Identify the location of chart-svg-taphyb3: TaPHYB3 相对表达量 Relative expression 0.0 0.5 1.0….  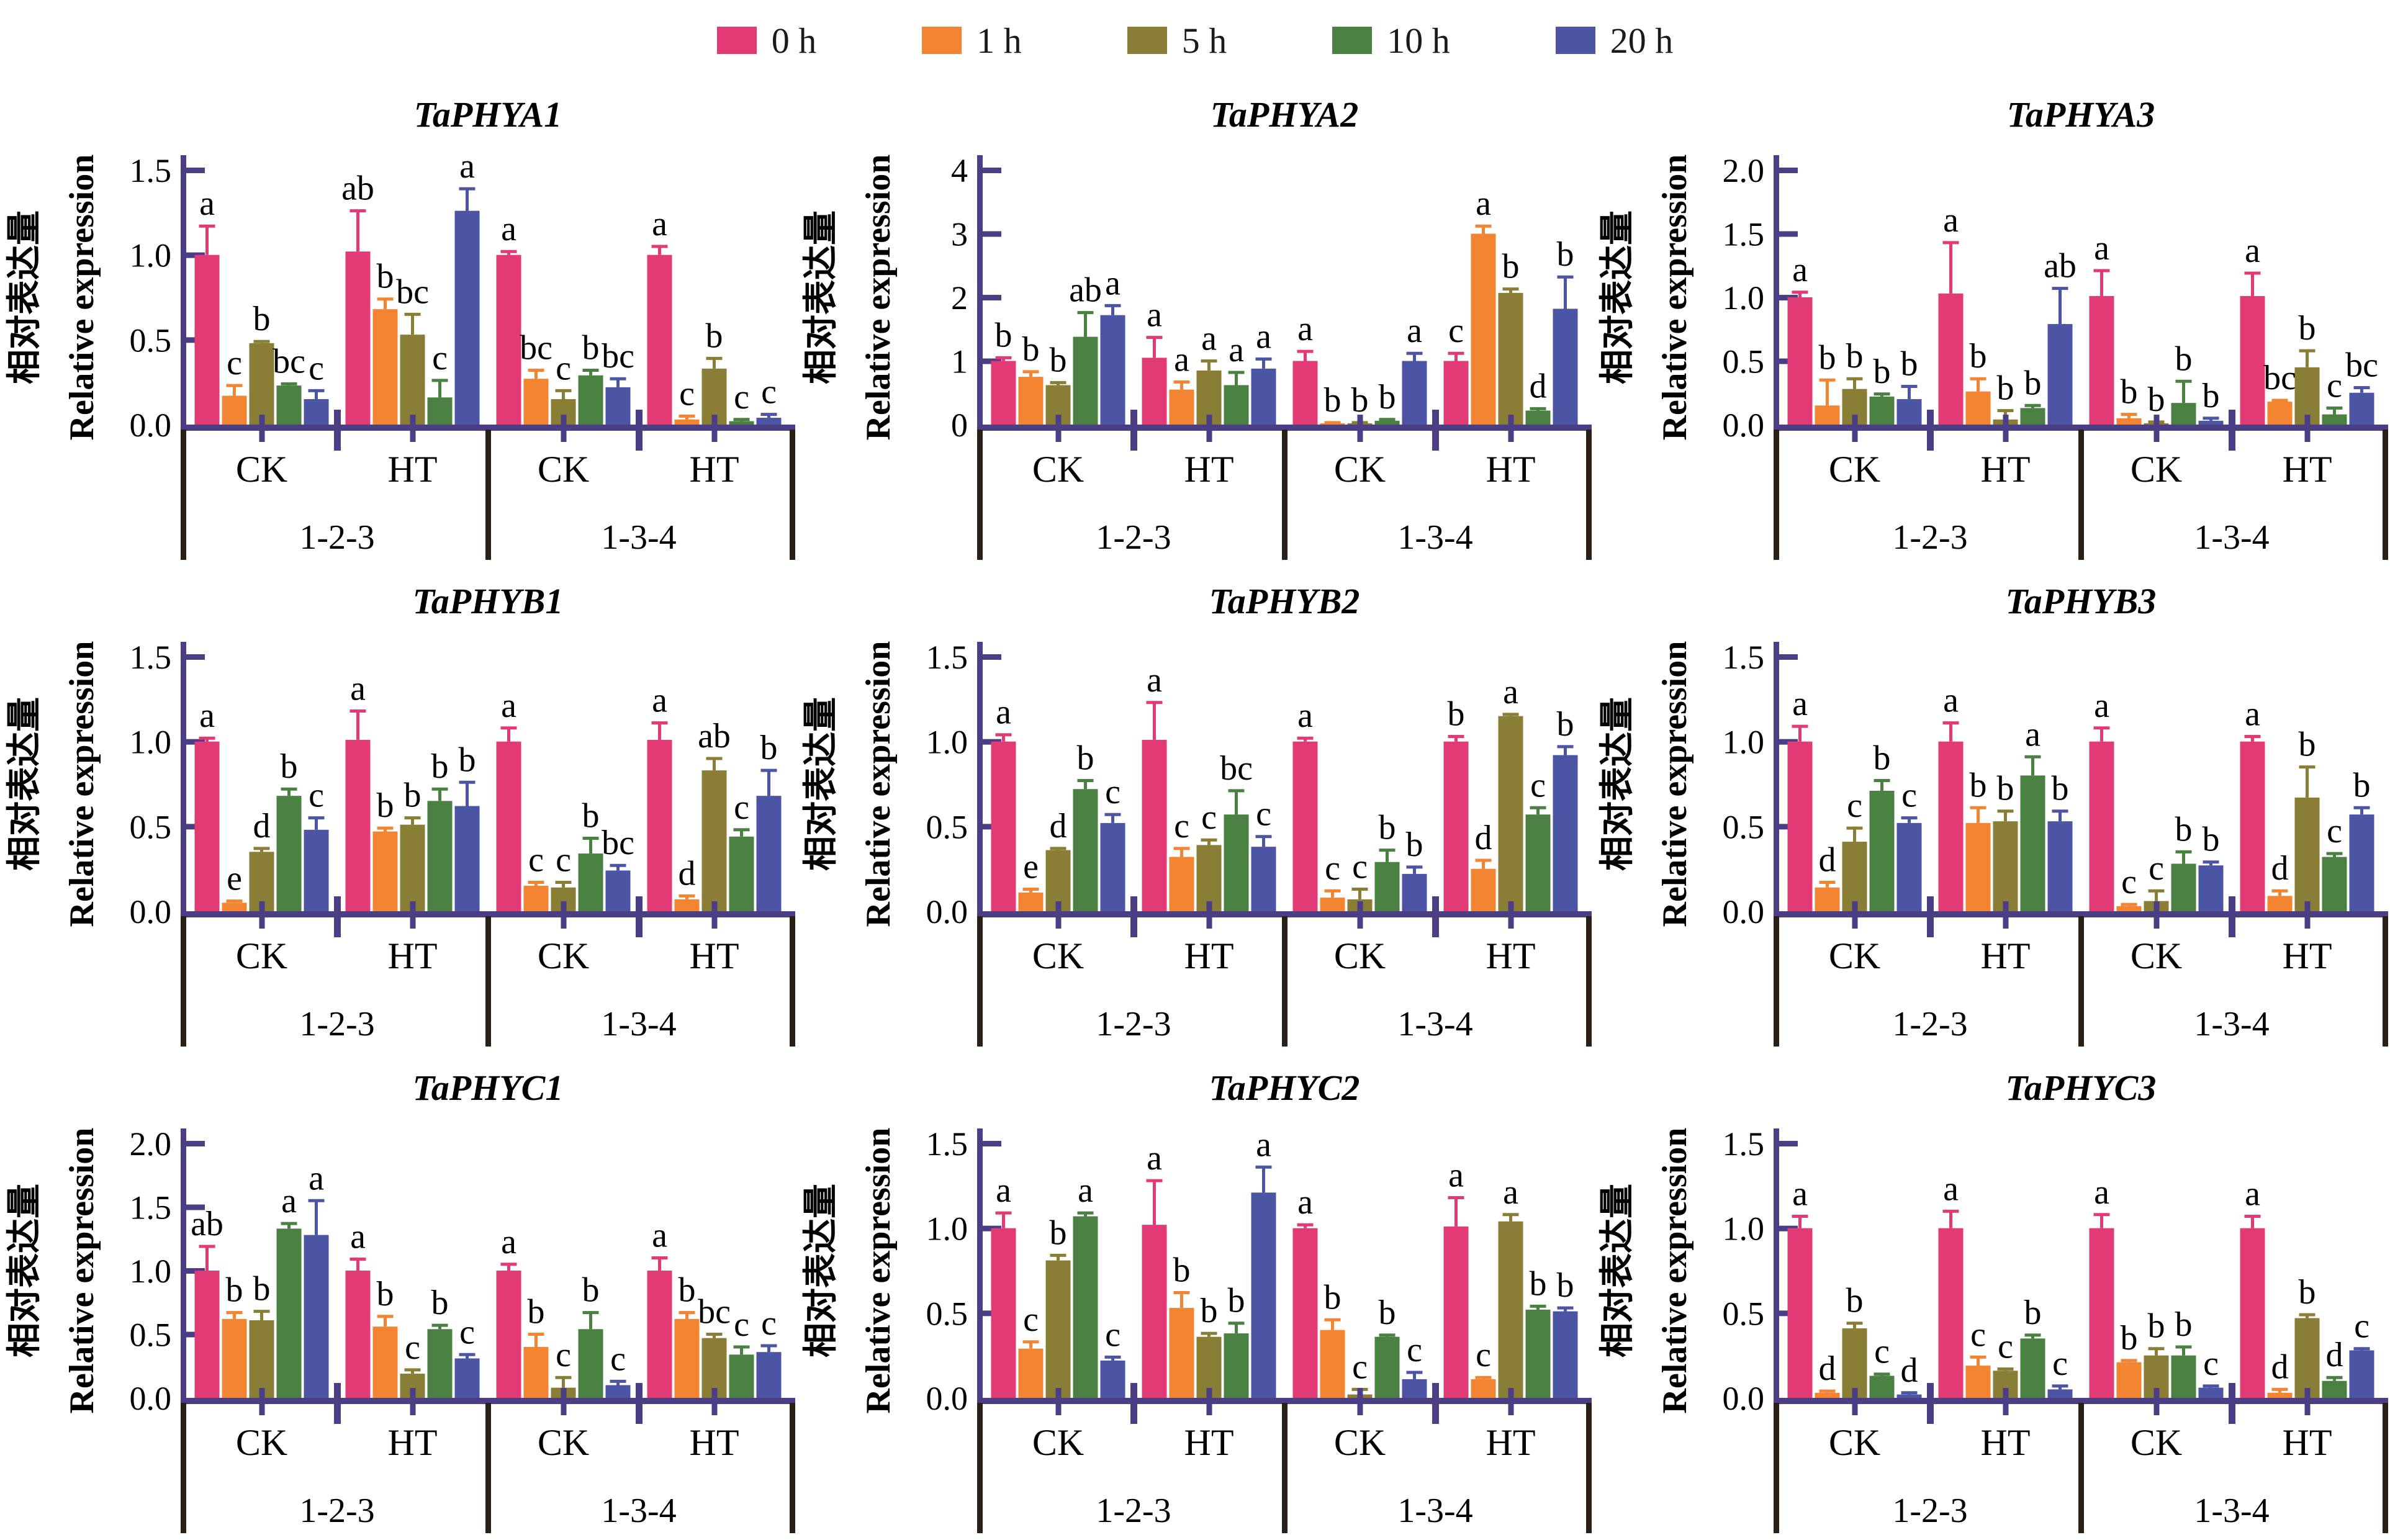
(1992, 814).